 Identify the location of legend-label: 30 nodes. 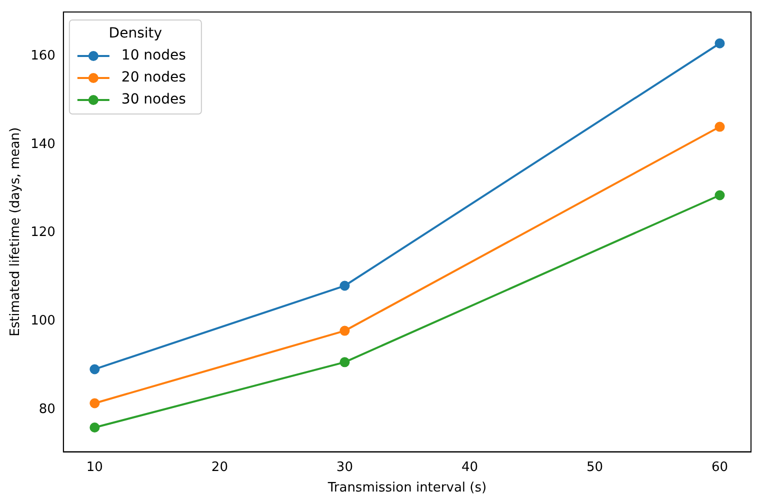
(153, 100).